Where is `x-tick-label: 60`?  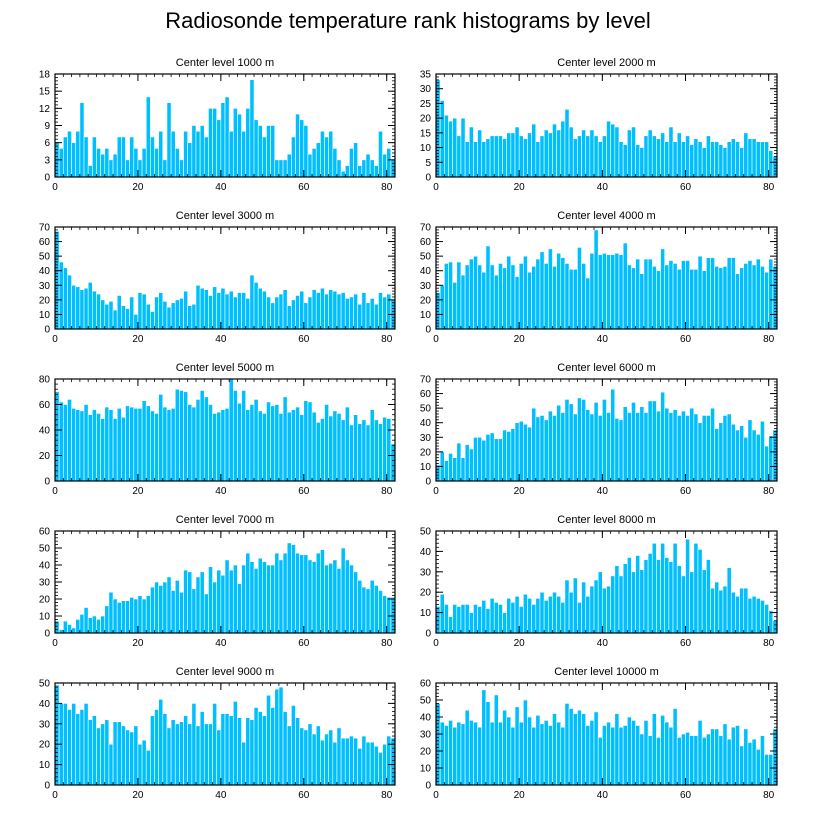 x-tick-label: 60 is located at coordinates (304, 187).